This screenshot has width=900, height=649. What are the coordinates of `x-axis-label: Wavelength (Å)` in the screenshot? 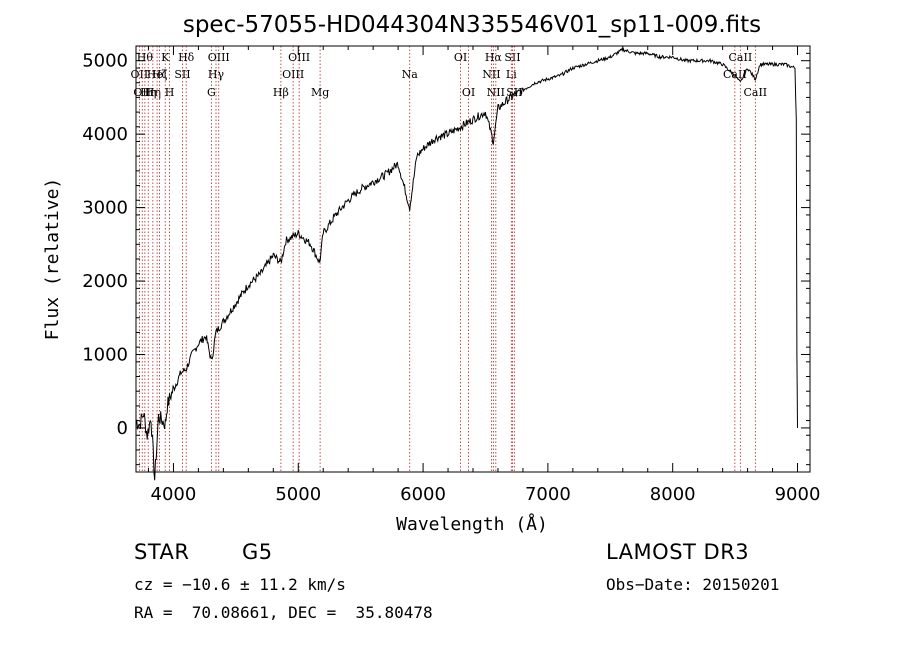 It's located at (472, 524).